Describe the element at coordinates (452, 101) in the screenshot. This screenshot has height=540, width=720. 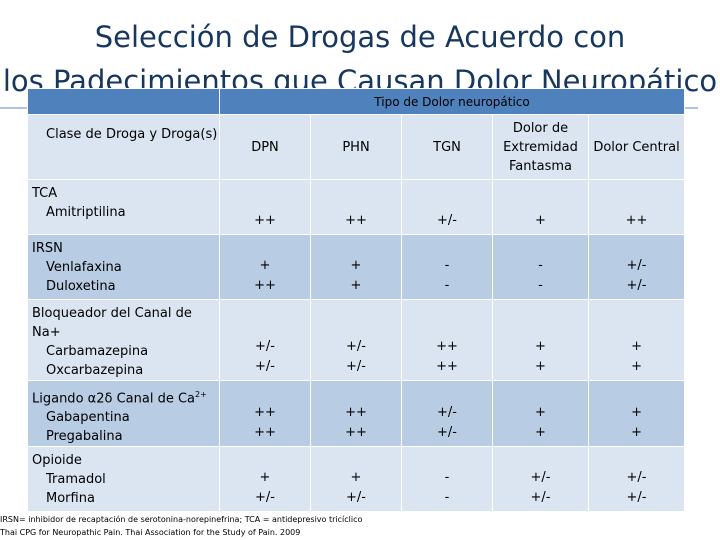
I see `group-header: Tipo de Dolor neuropático` at that location.